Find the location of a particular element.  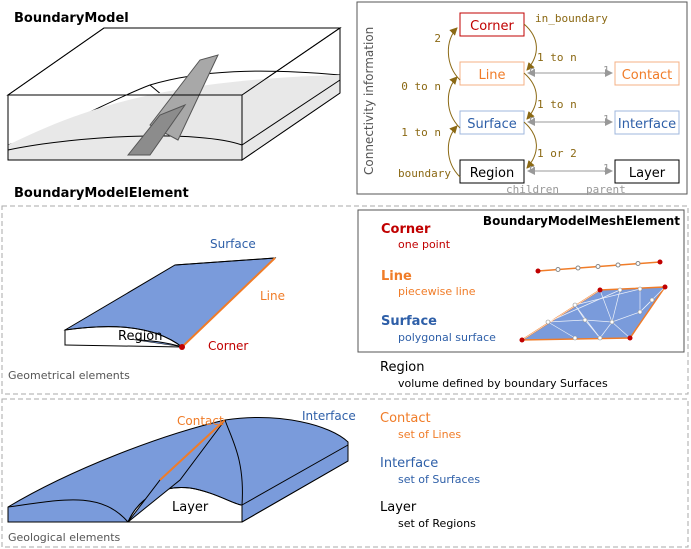

node-surface: Surface is located at coordinates (492, 122).